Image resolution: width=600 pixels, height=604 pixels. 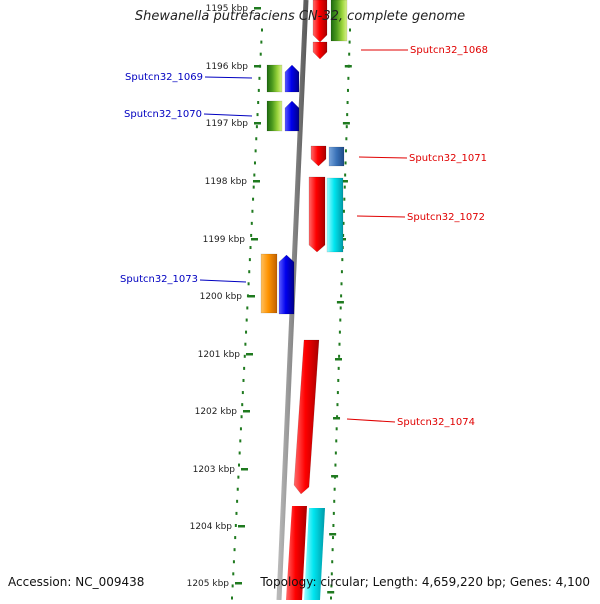 What do you see at coordinates (159, 279) in the screenshot?
I see `gene-label: Sputcn32_1073` at bounding box center [159, 279].